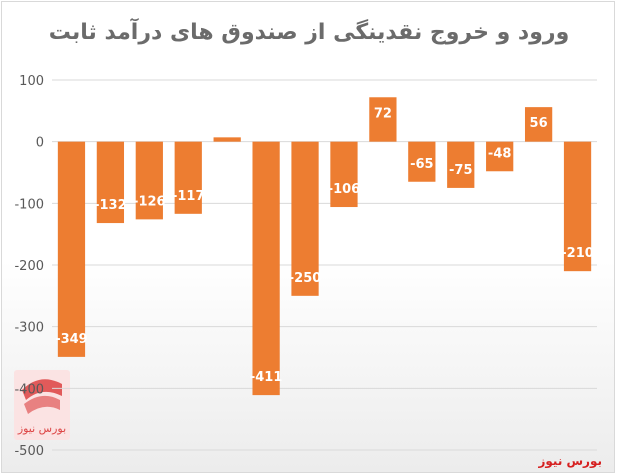  I want to click on watermark-logo-text: بورس نیوز, so click(41, 428).